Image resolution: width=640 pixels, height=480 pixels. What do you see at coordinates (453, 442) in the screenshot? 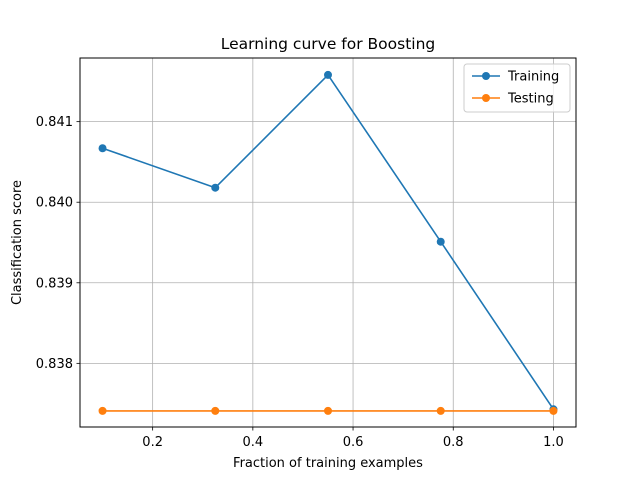
I see `x-tick-label: 0.8` at bounding box center [453, 442].